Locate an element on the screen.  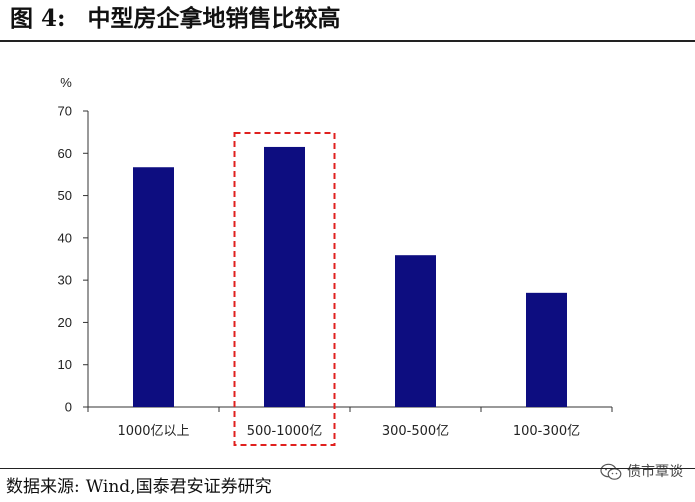
y-unit-label: % is located at coordinates (66, 82).